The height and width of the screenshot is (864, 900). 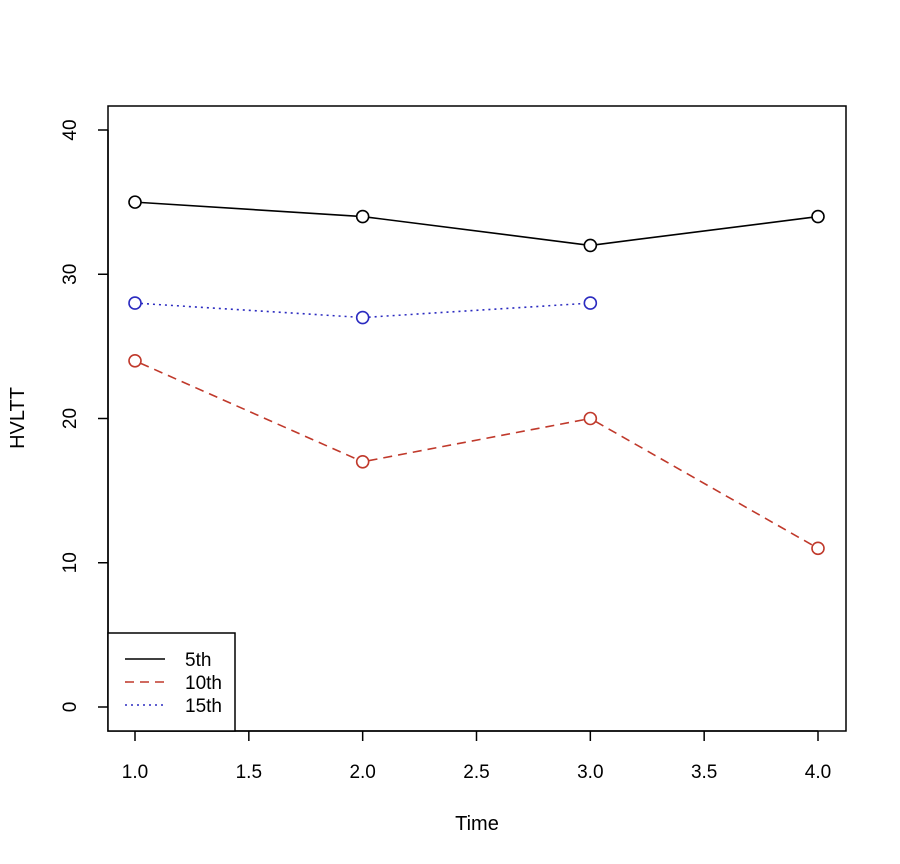 What do you see at coordinates (203, 683) in the screenshot?
I see `legend-label: 10th` at bounding box center [203, 683].